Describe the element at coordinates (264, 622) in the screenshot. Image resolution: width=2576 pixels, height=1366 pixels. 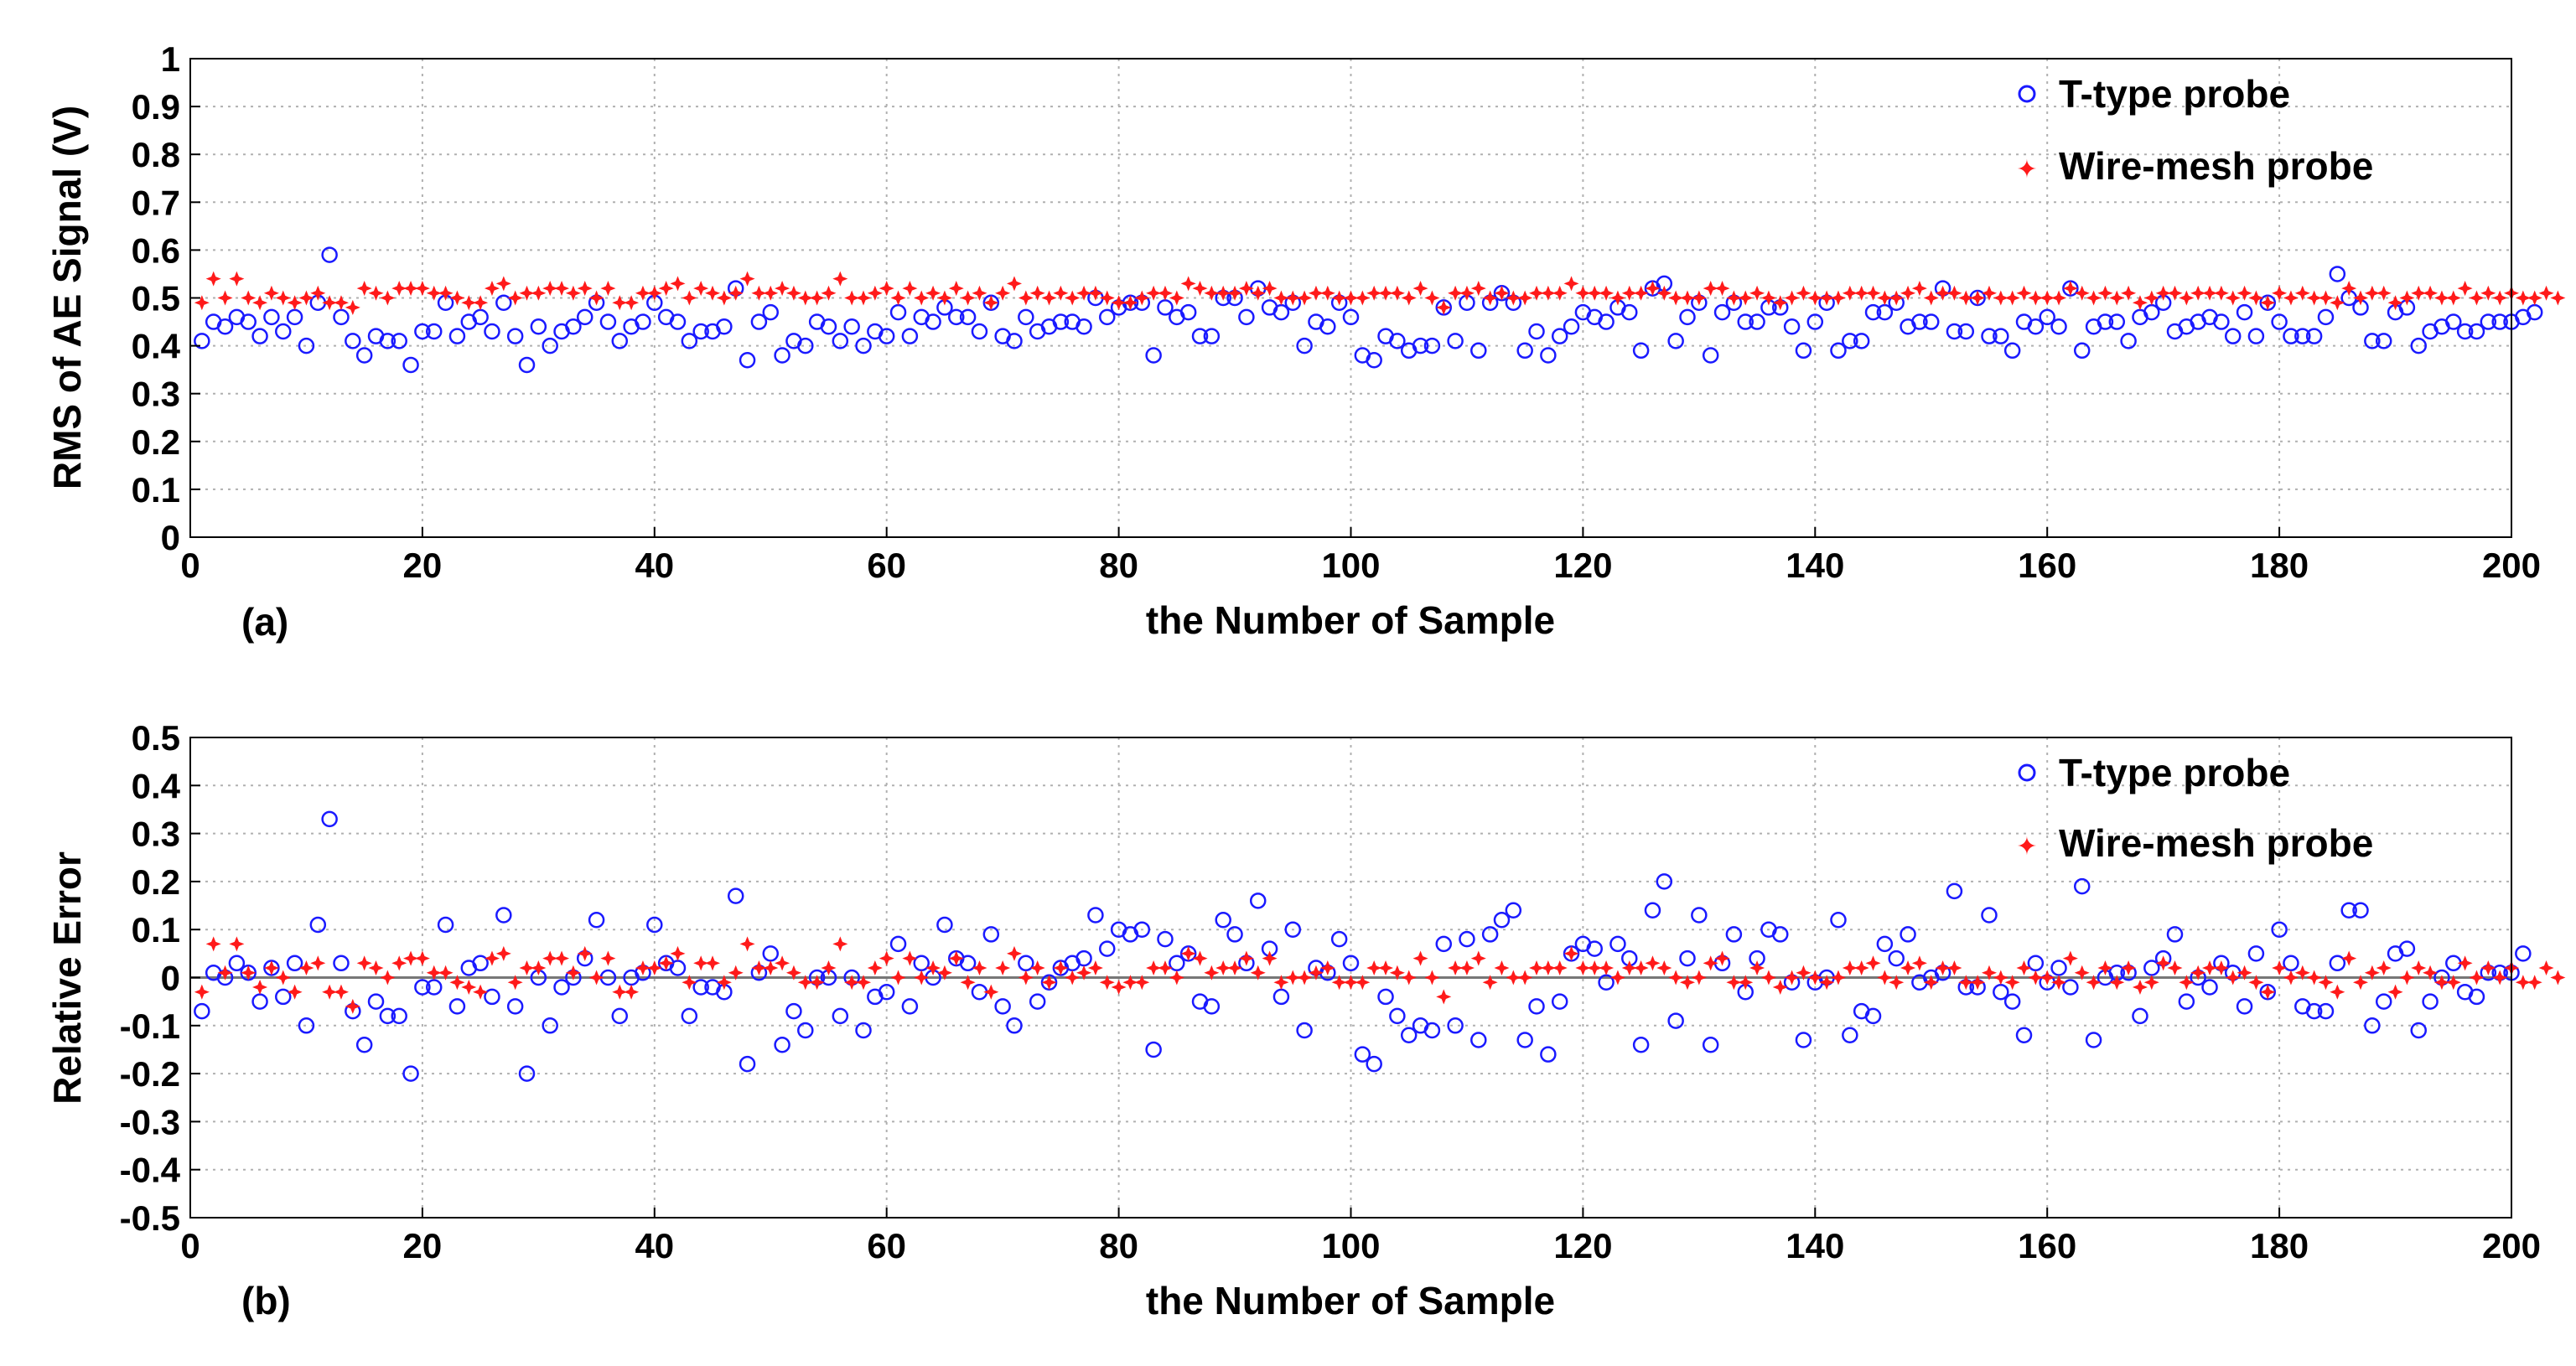
I see `panel-label-a: (a)` at that location.